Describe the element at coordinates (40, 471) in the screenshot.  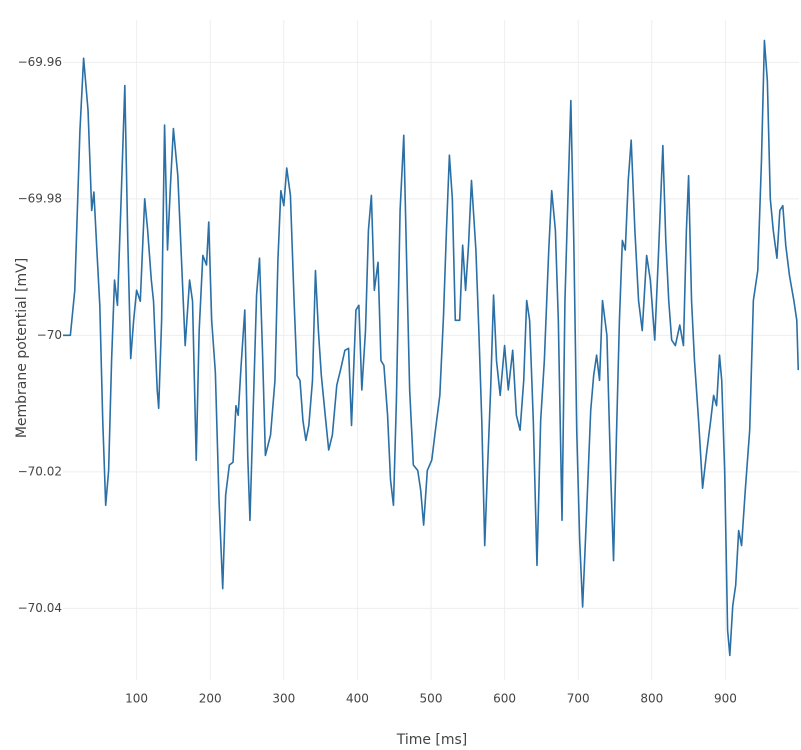
I see `y-tick-label: −70.02` at that location.